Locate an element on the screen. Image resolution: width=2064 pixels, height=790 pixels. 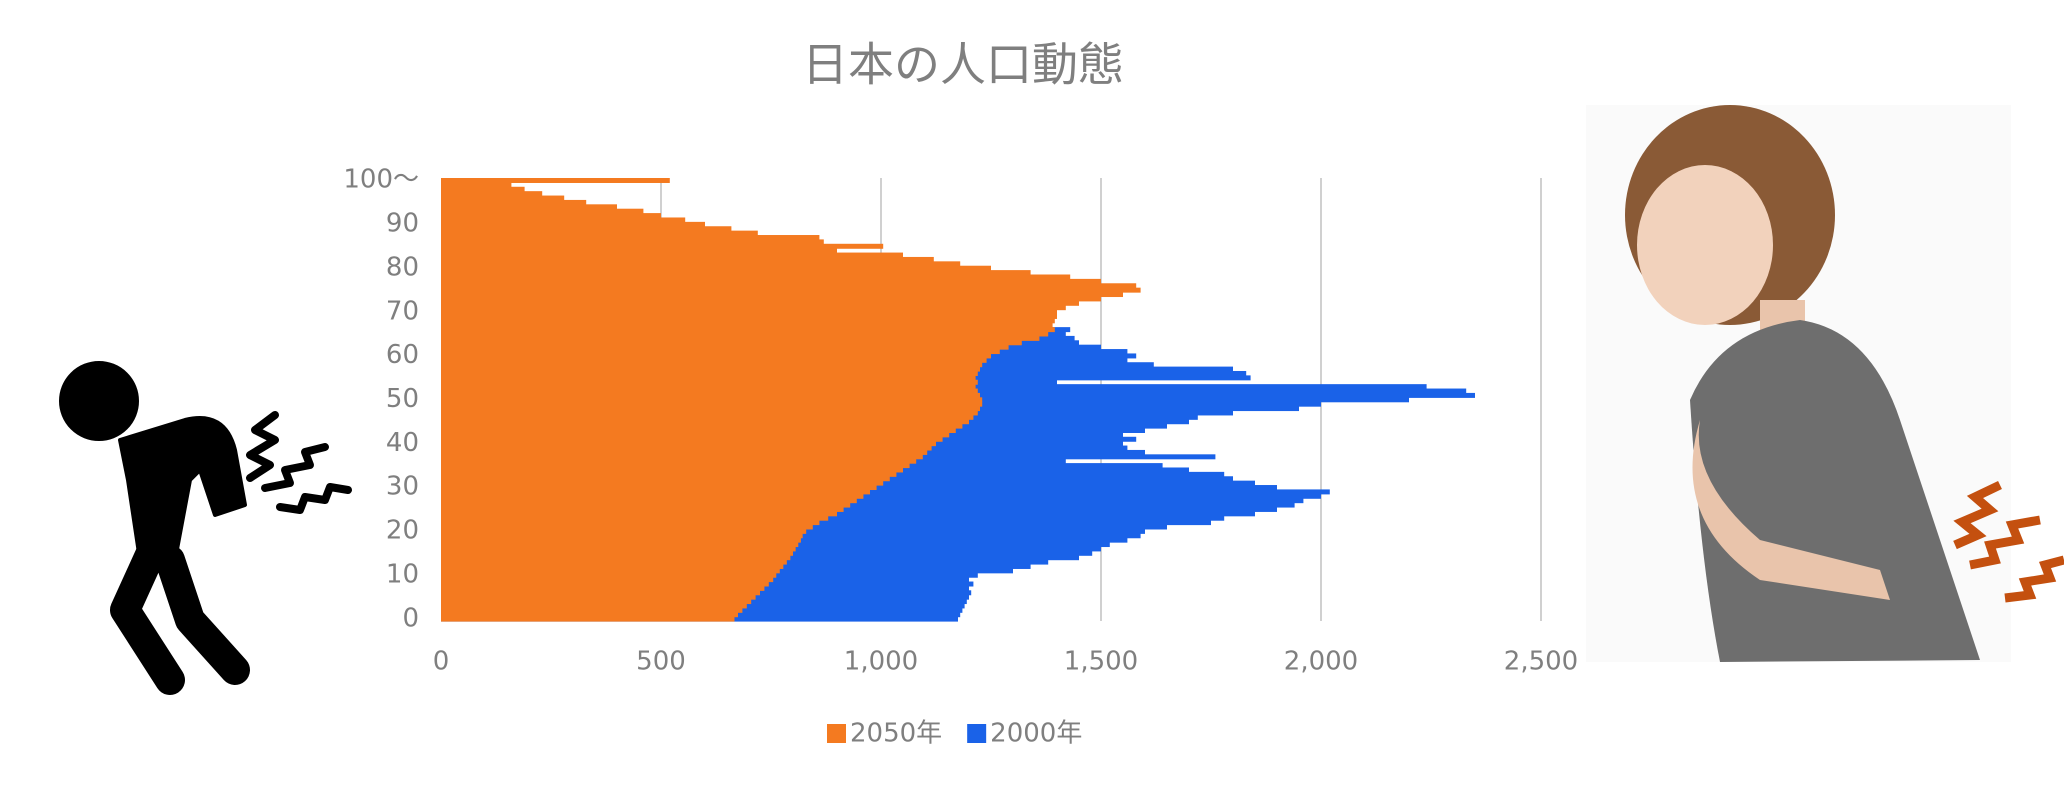
x-tick-label: 500 is located at coordinates (661, 662).